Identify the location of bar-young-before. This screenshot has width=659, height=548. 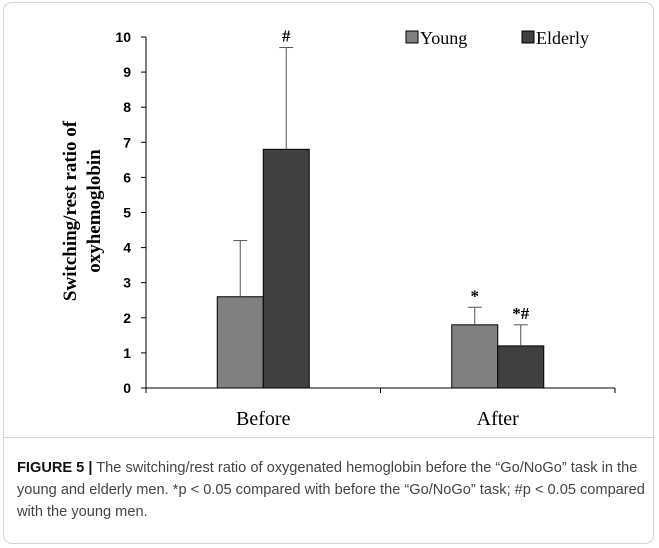
(240, 342).